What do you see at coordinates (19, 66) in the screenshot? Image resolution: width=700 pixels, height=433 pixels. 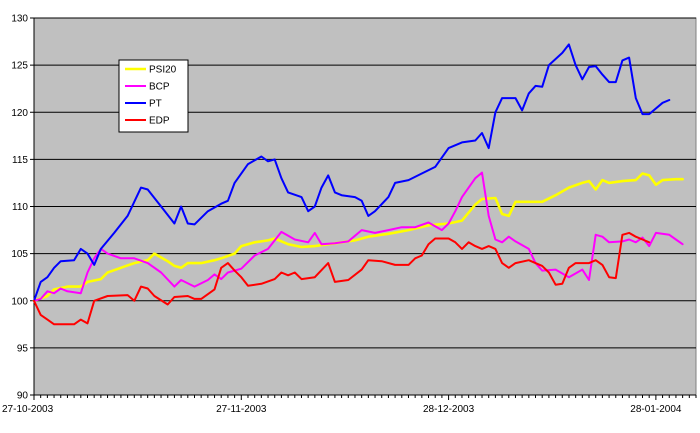 I see `y-tick-label: 125` at bounding box center [19, 66].